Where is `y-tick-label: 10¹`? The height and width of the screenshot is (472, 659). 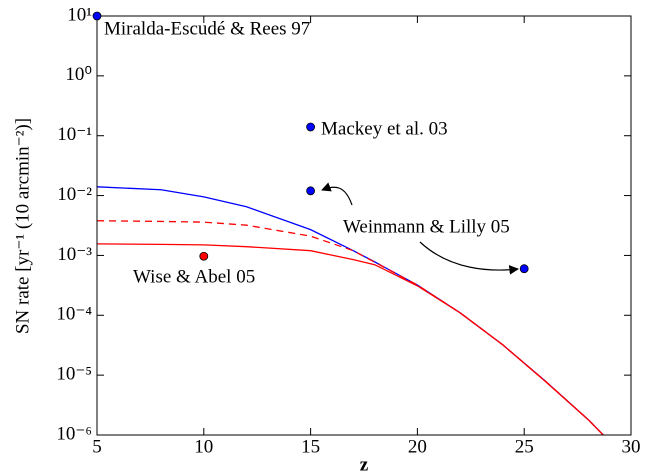 y-tick-label: 10¹ is located at coordinates (79, 14).